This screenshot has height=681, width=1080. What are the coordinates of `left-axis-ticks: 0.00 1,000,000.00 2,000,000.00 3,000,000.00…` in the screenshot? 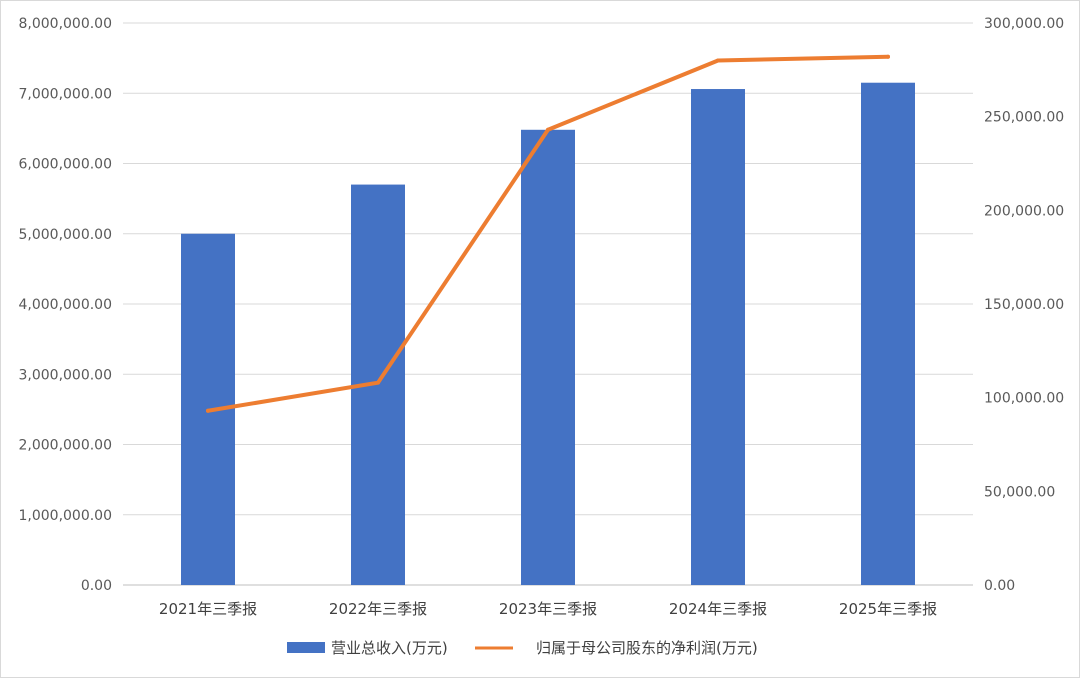 It's located at (65, 305).